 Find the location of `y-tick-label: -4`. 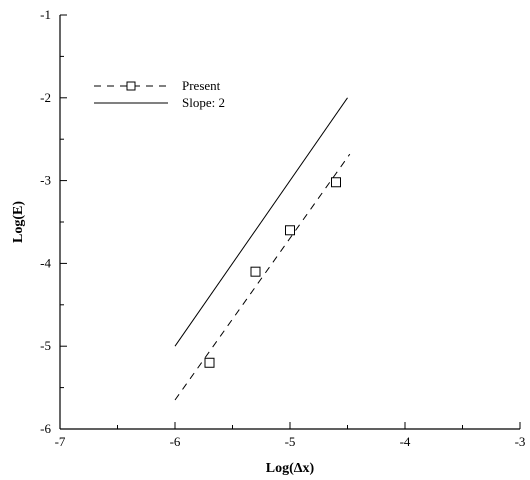

y-tick-label: -4 is located at coordinates (45, 262).